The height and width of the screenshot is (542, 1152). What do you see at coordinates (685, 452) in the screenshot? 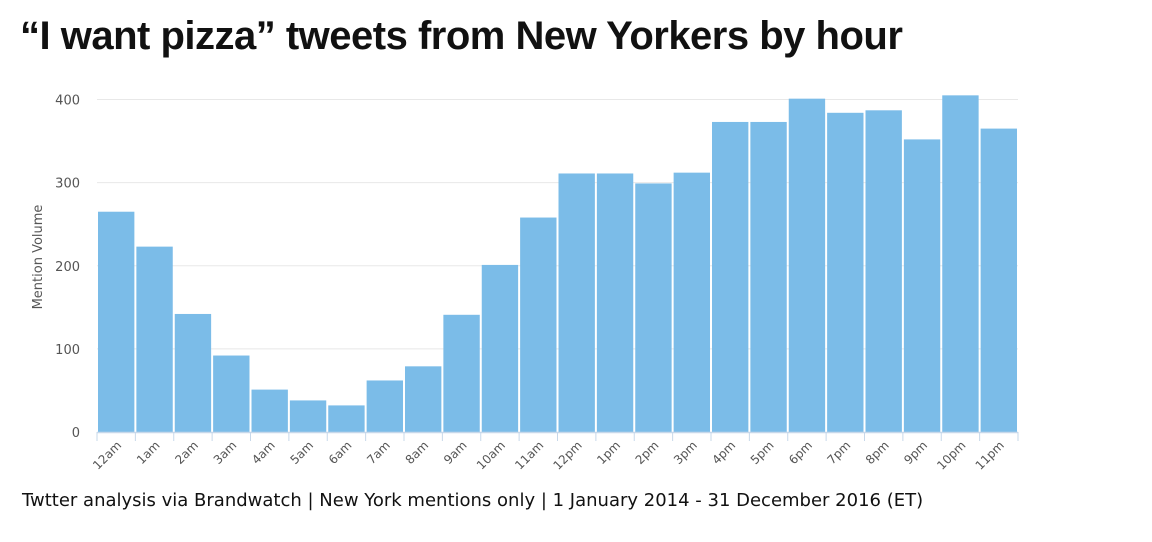
I see `x-tick-label: 3pm` at bounding box center [685, 452].